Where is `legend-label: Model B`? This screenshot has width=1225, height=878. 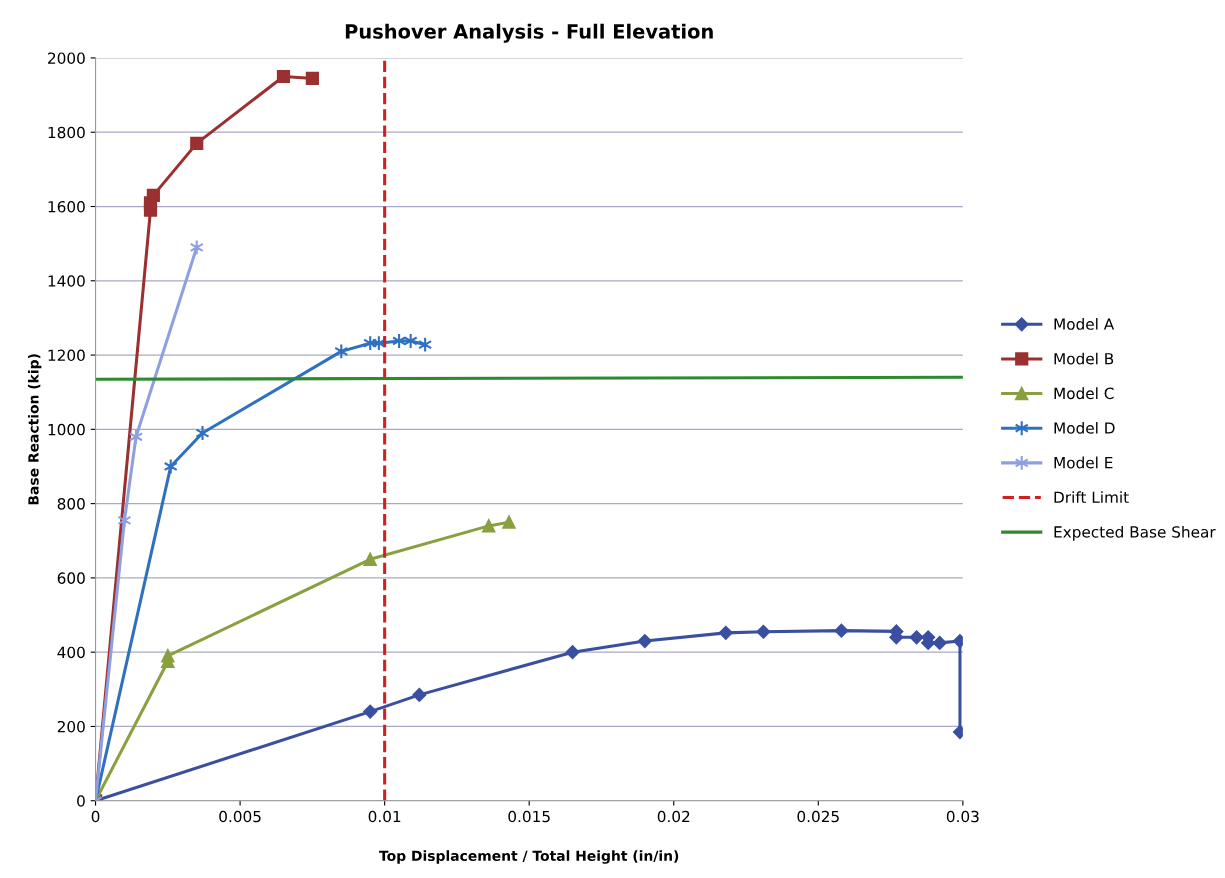 legend-label: Model B is located at coordinates (1084, 358).